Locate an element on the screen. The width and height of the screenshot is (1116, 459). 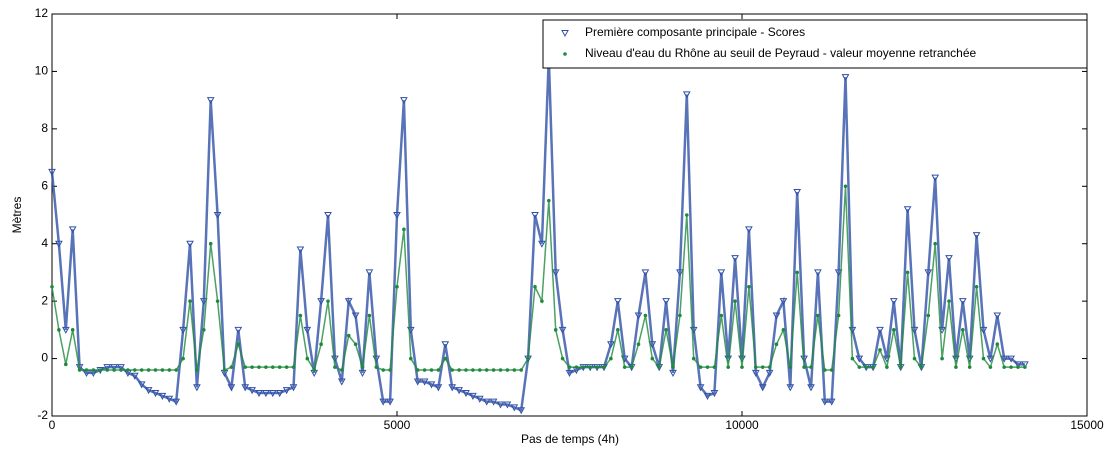
y-tick-label: -2 is located at coordinates (42, 415).